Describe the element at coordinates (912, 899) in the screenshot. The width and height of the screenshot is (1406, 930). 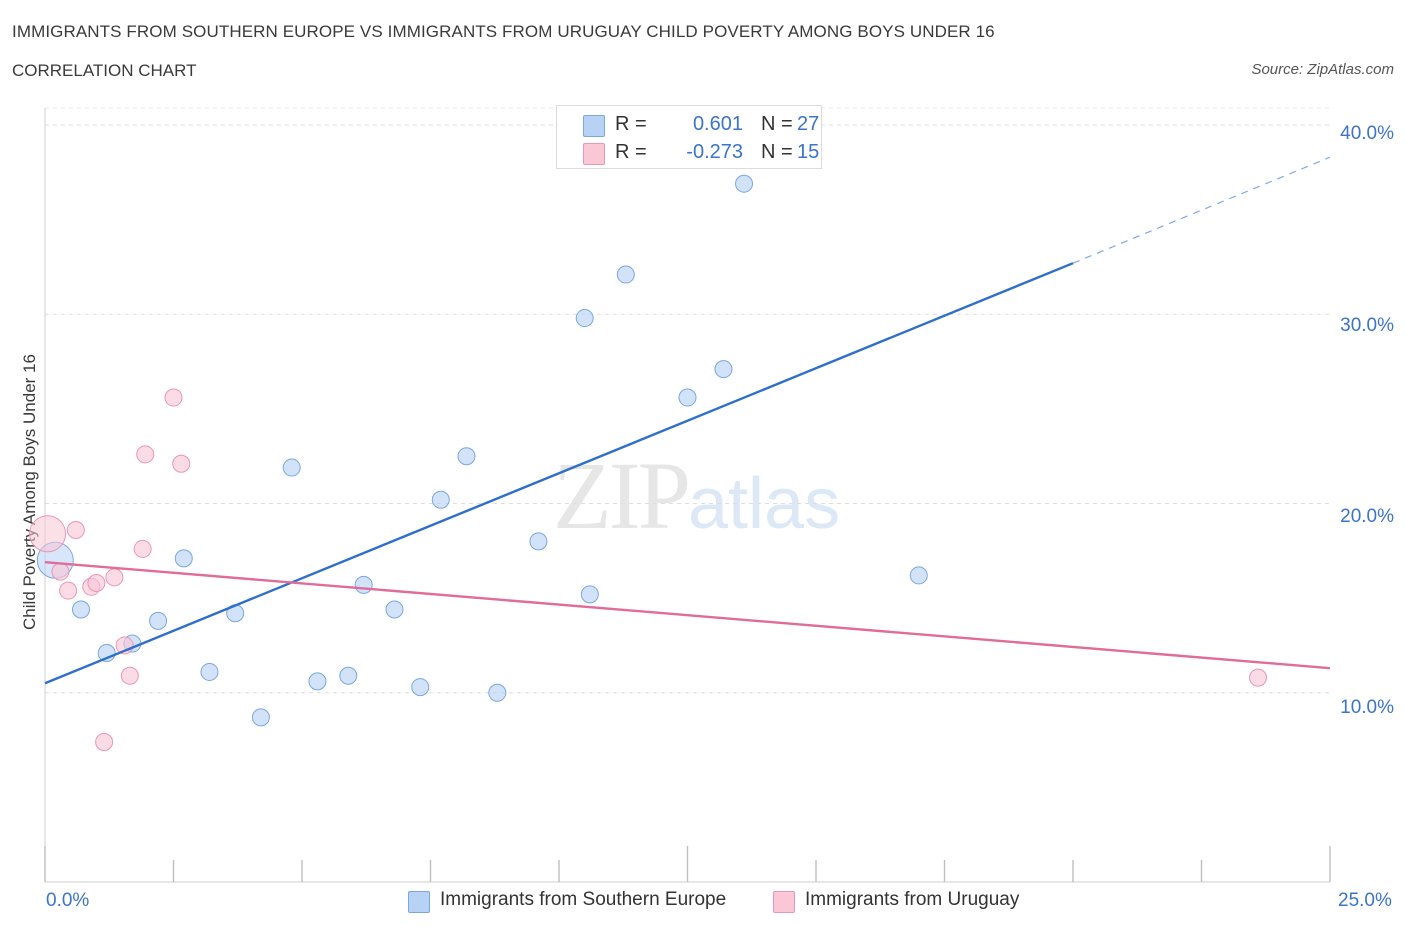
I see `legend-label-uruguay: Immigrants from Uruguay` at that location.